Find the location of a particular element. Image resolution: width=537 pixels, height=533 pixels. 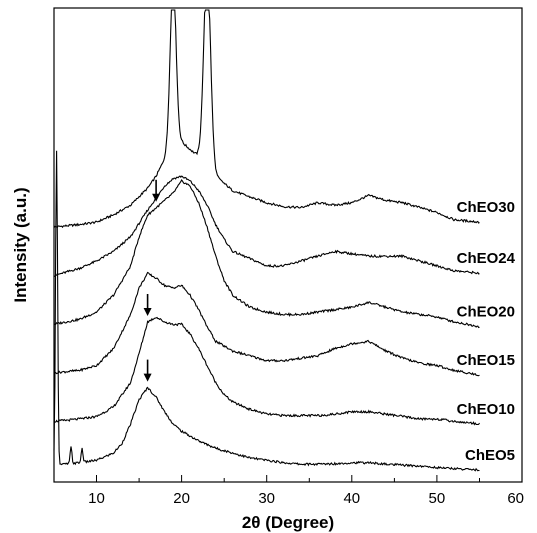

x-tick-label-60: 60 is located at coordinates (515, 498).